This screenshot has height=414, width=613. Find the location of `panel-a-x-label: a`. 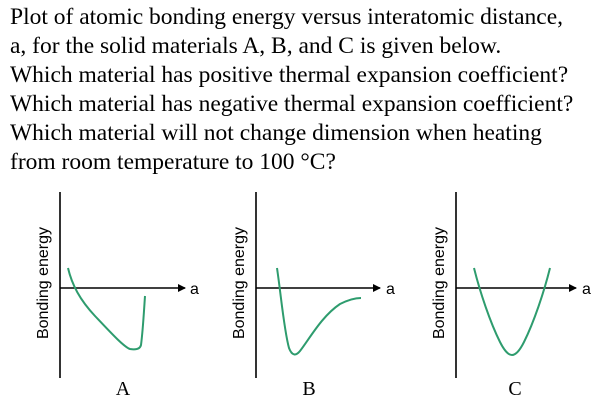

panel-a-x-label: a is located at coordinates (194, 289).